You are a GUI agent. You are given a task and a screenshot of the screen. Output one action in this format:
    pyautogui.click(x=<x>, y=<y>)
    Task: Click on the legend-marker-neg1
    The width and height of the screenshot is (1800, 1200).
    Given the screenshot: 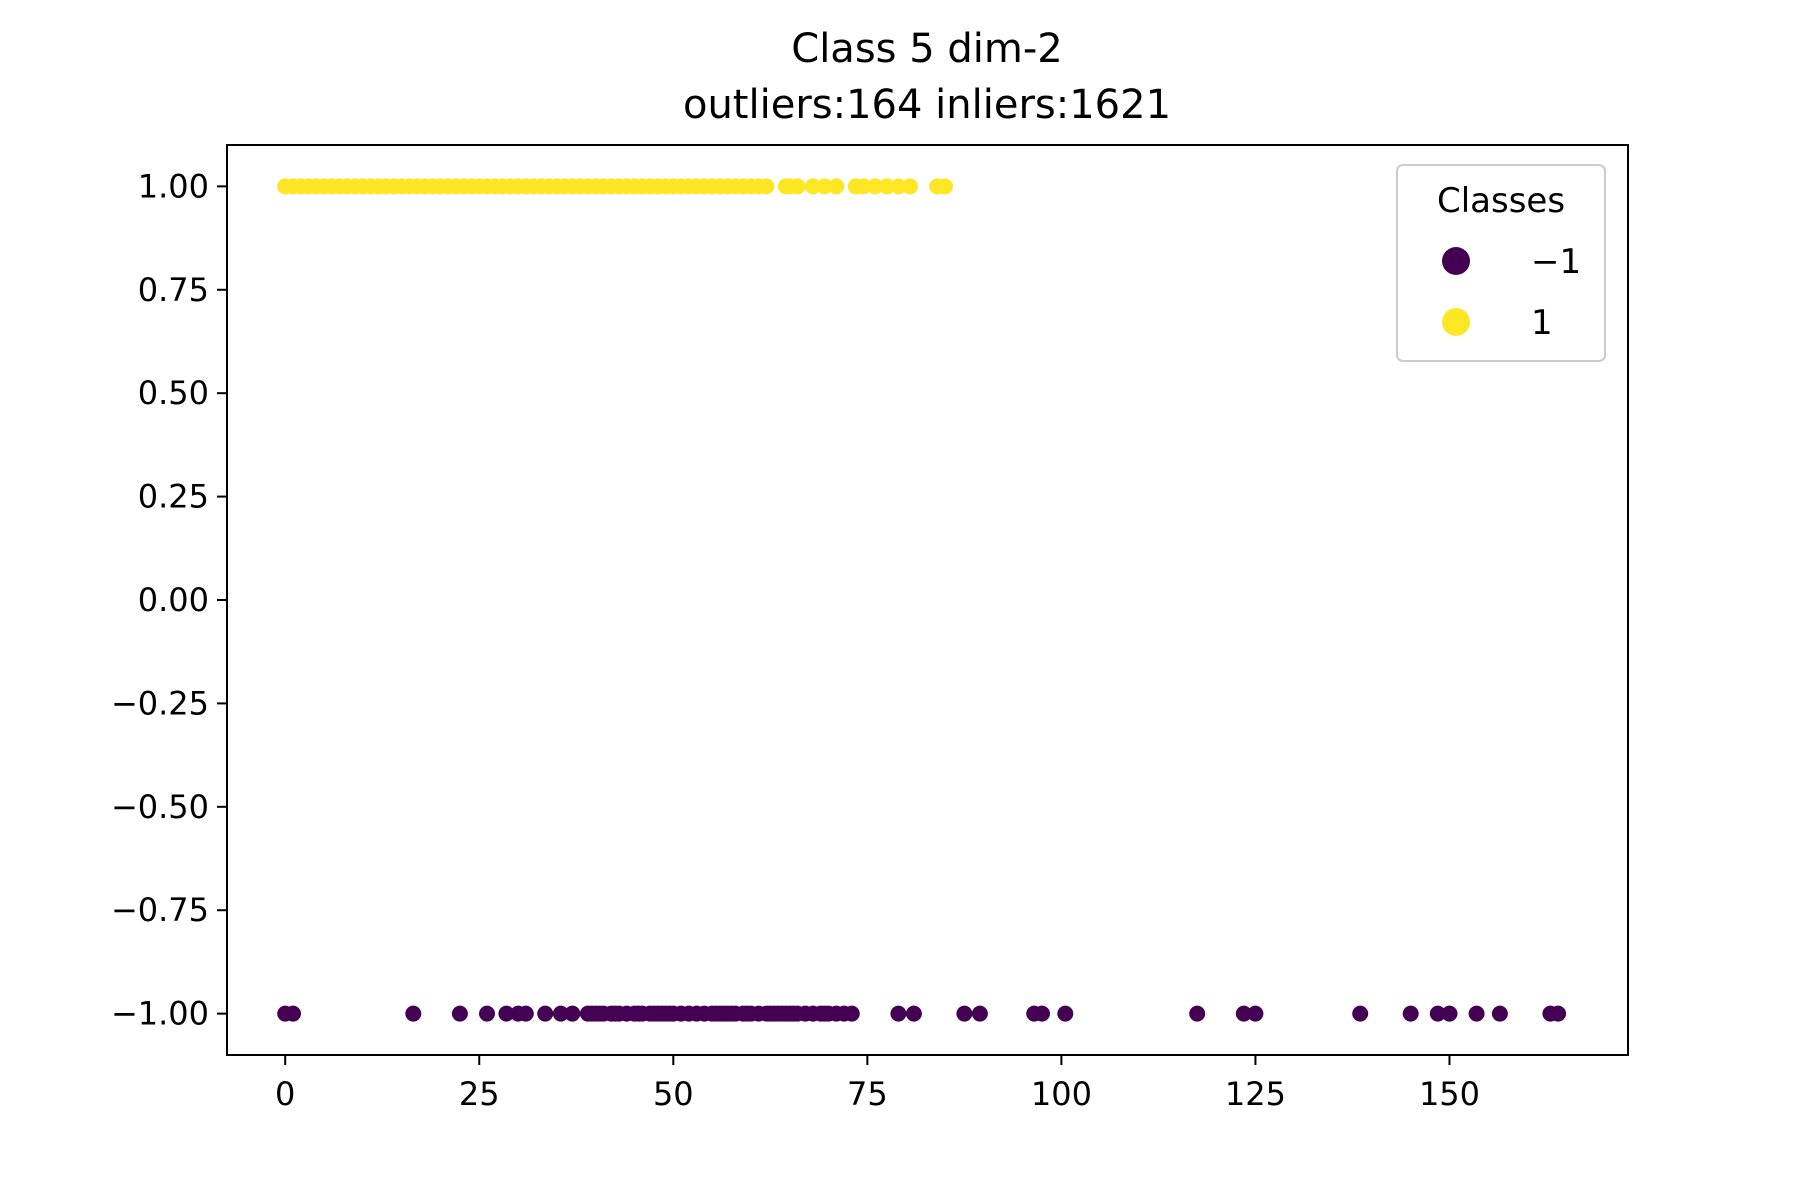 What is the action you would take?
    pyautogui.click(x=1456, y=261)
    